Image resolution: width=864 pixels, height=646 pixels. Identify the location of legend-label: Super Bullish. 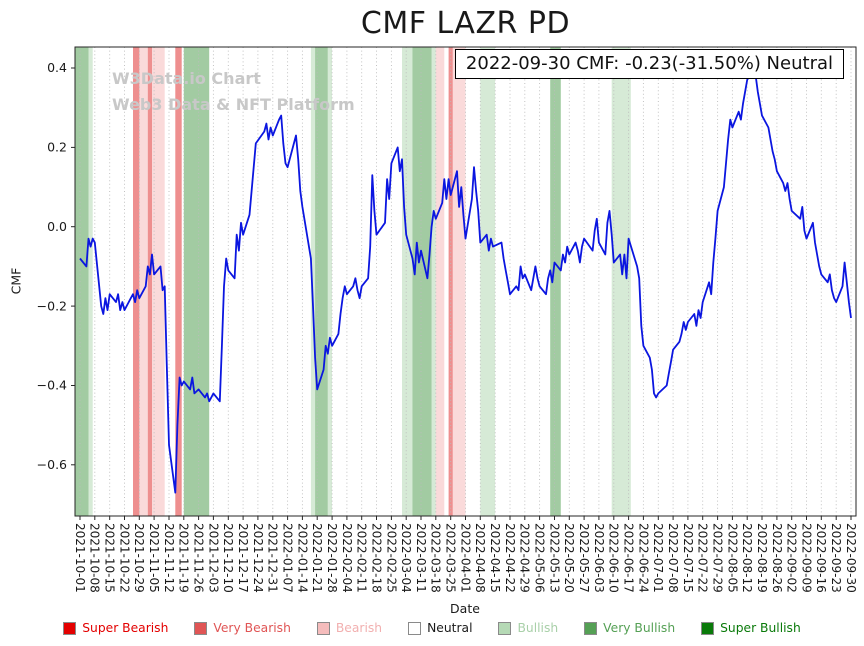
(760, 628).